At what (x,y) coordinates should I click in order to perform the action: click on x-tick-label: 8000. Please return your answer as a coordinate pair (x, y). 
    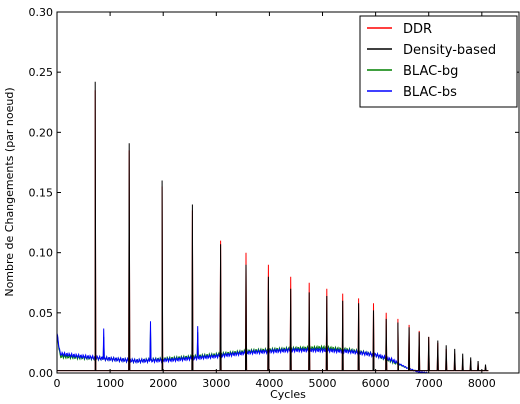
    Looking at the image, I should click on (482, 383).